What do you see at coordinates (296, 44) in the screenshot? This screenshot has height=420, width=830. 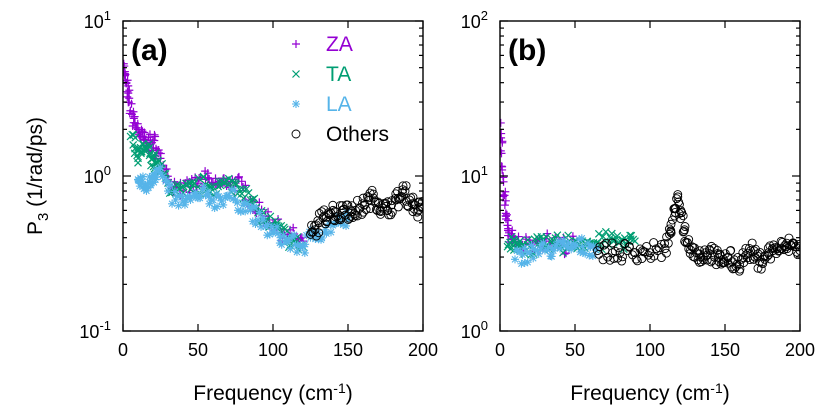 I see `legend-marker-za` at bounding box center [296, 44].